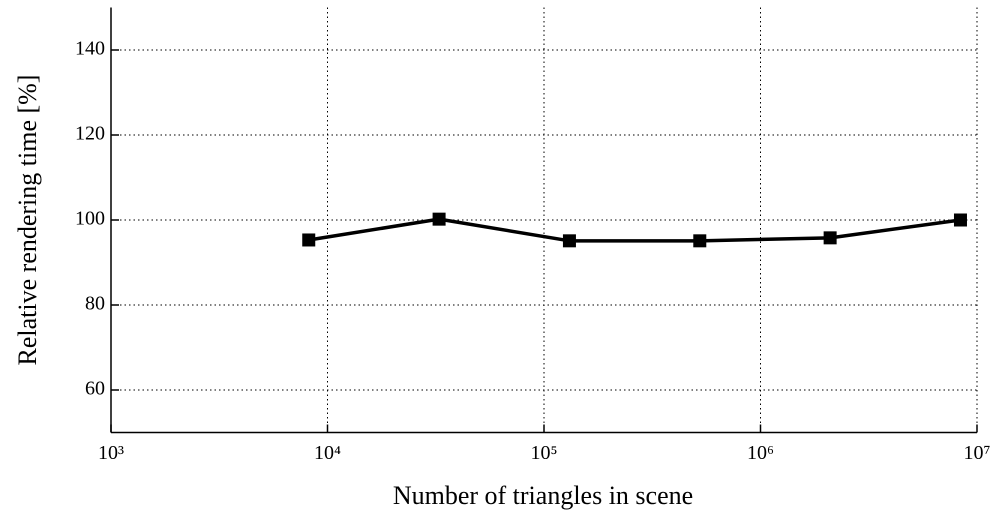 Image resolution: width=994 pixels, height=518 pixels. Describe the element at coordinates (27, 220) in the screenshot. I see `y-axis-label: Relative rendering time [%]` at that location.